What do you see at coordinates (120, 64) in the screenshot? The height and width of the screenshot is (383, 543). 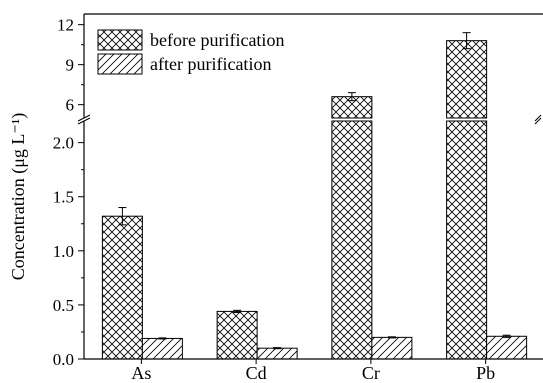 I see `legend-swatch-series1` at bounding box center [120, 64].